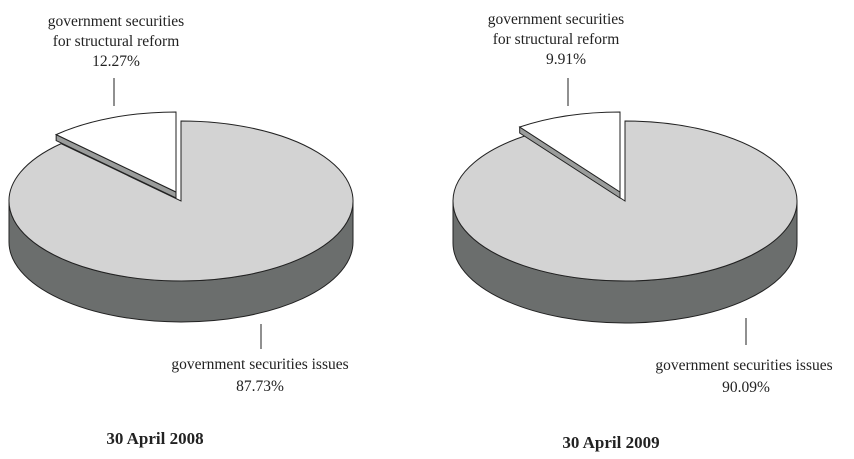 This screenshot has width=854, height=459. Describe the element at coordinates (259, 364) in the screenshot. I see `slice-label-2008-issues: government securities issues` at that location.